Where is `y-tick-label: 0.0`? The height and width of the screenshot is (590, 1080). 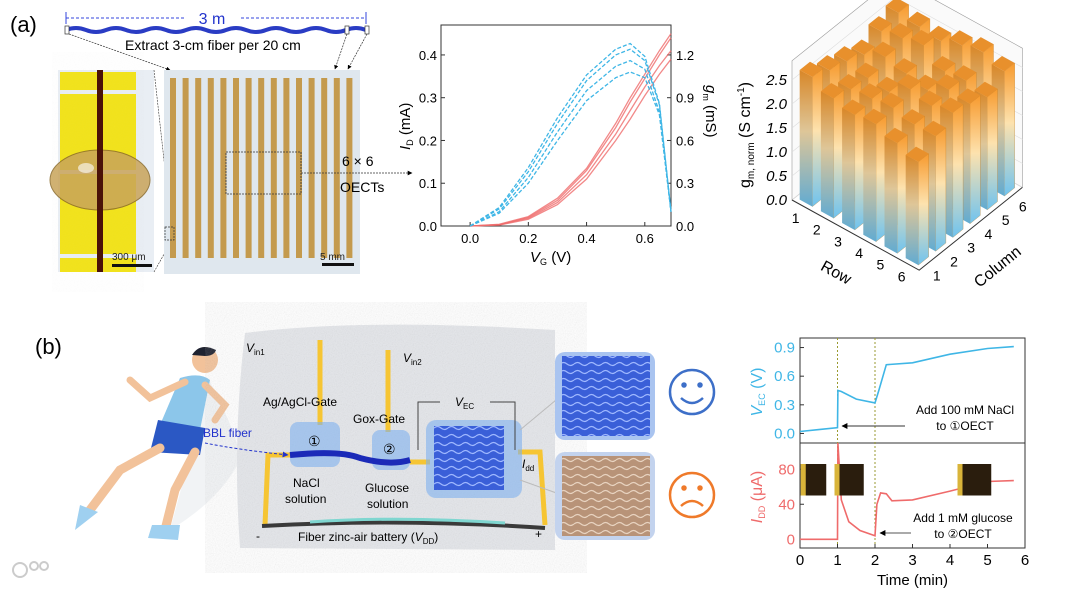 y-tick-label: 0.0 is located at coordinates (784, 433).